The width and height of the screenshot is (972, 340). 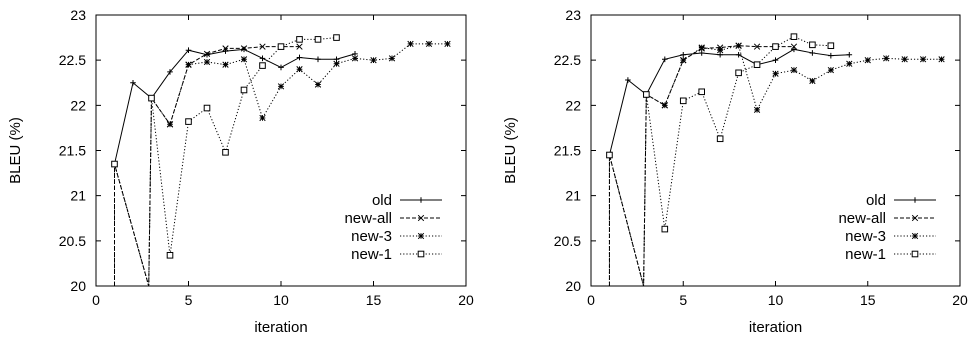 What do you see at coordinates (234, 106) in the screenshot?
I see `series-old` at bounding box center [234, 106].